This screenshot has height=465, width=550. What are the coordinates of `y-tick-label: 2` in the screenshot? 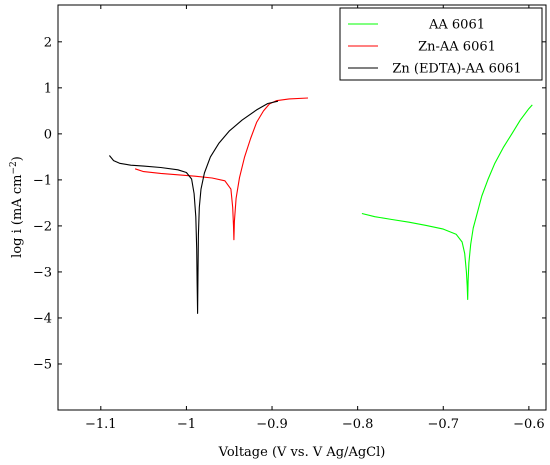 It's located at (48, 42).